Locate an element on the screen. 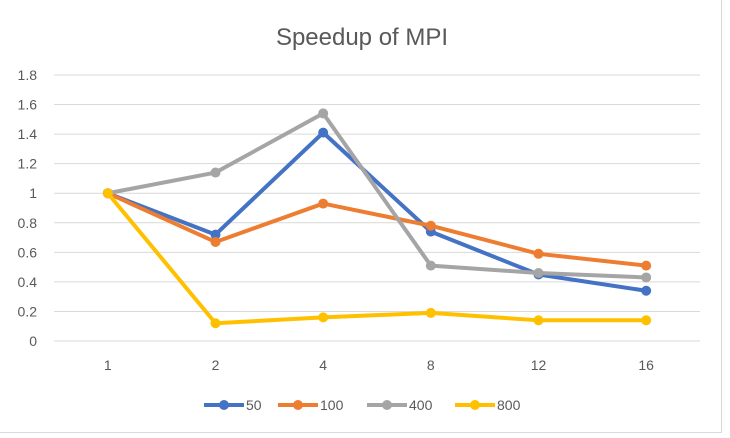 This screenshot has height=438, width=730. legend-item: 50 is located at coordinates (233, 405).